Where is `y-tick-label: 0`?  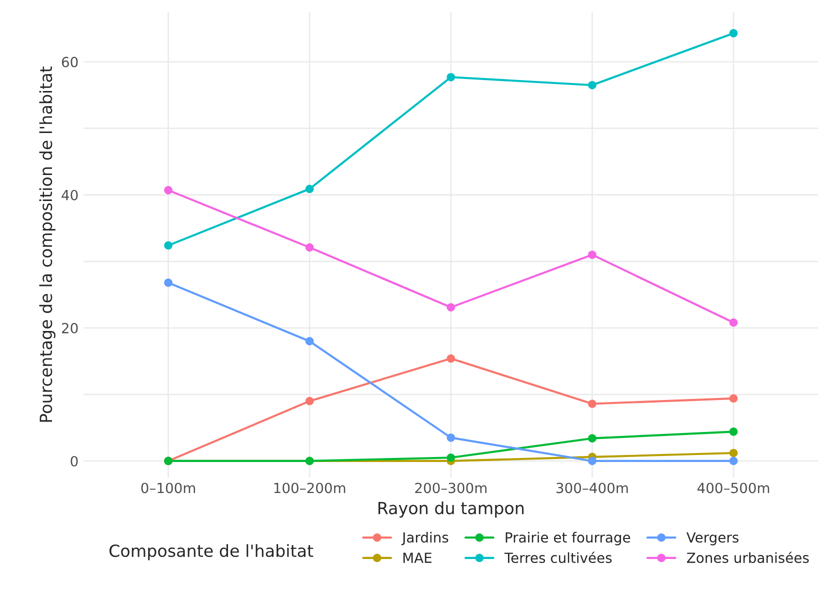 y-tick-label: 0 is located at coordinates (74, 461).